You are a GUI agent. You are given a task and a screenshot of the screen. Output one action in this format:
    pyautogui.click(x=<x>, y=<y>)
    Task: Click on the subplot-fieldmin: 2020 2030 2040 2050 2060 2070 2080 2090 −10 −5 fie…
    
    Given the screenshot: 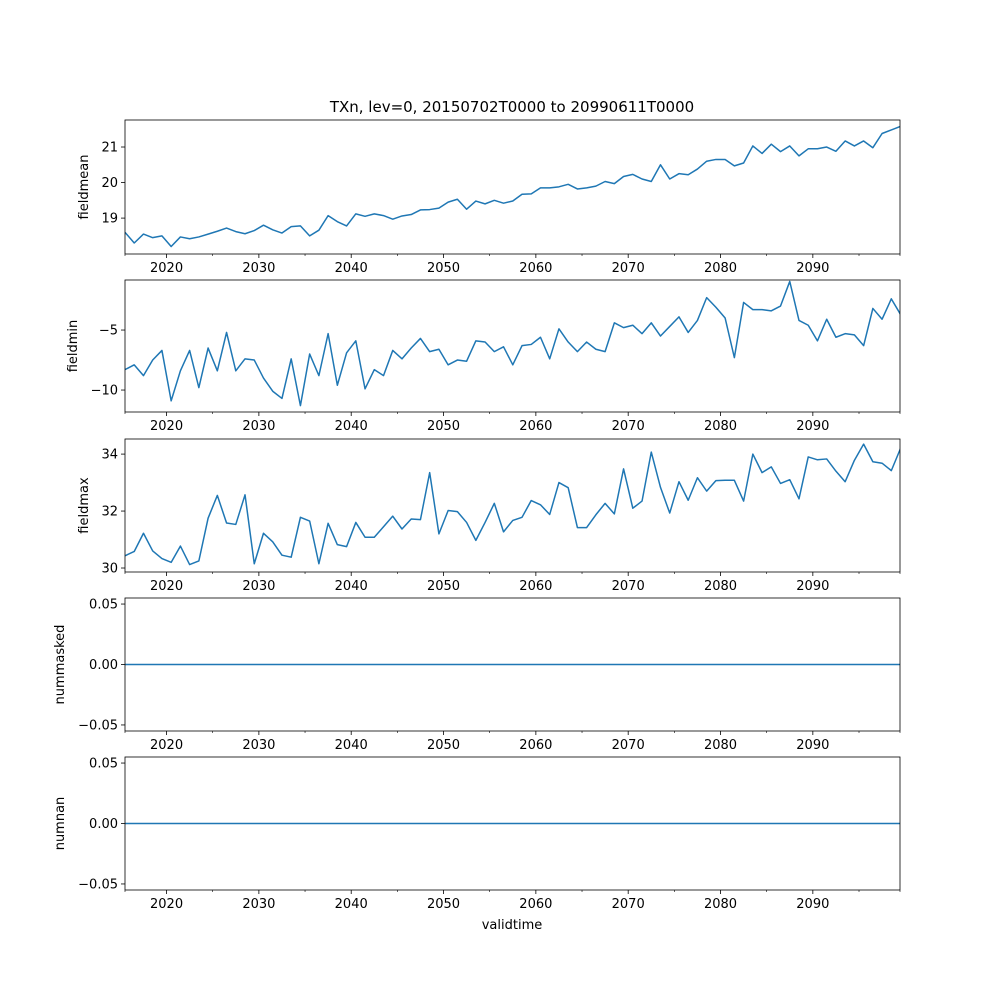 What is the action you would take?
    pyautogui.click(x=483, y=356)
    